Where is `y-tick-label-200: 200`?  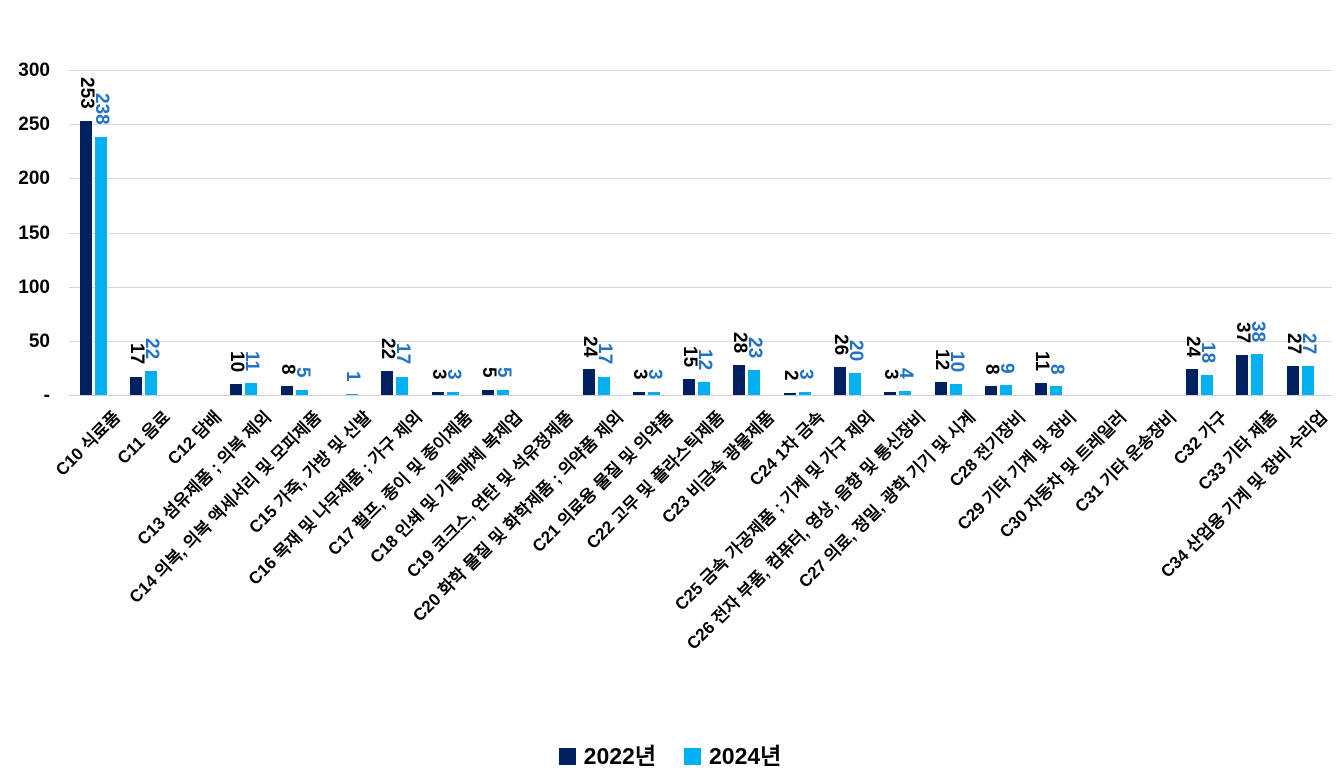
y-tick-label-200: 200 is located at coordinates (34, 178).